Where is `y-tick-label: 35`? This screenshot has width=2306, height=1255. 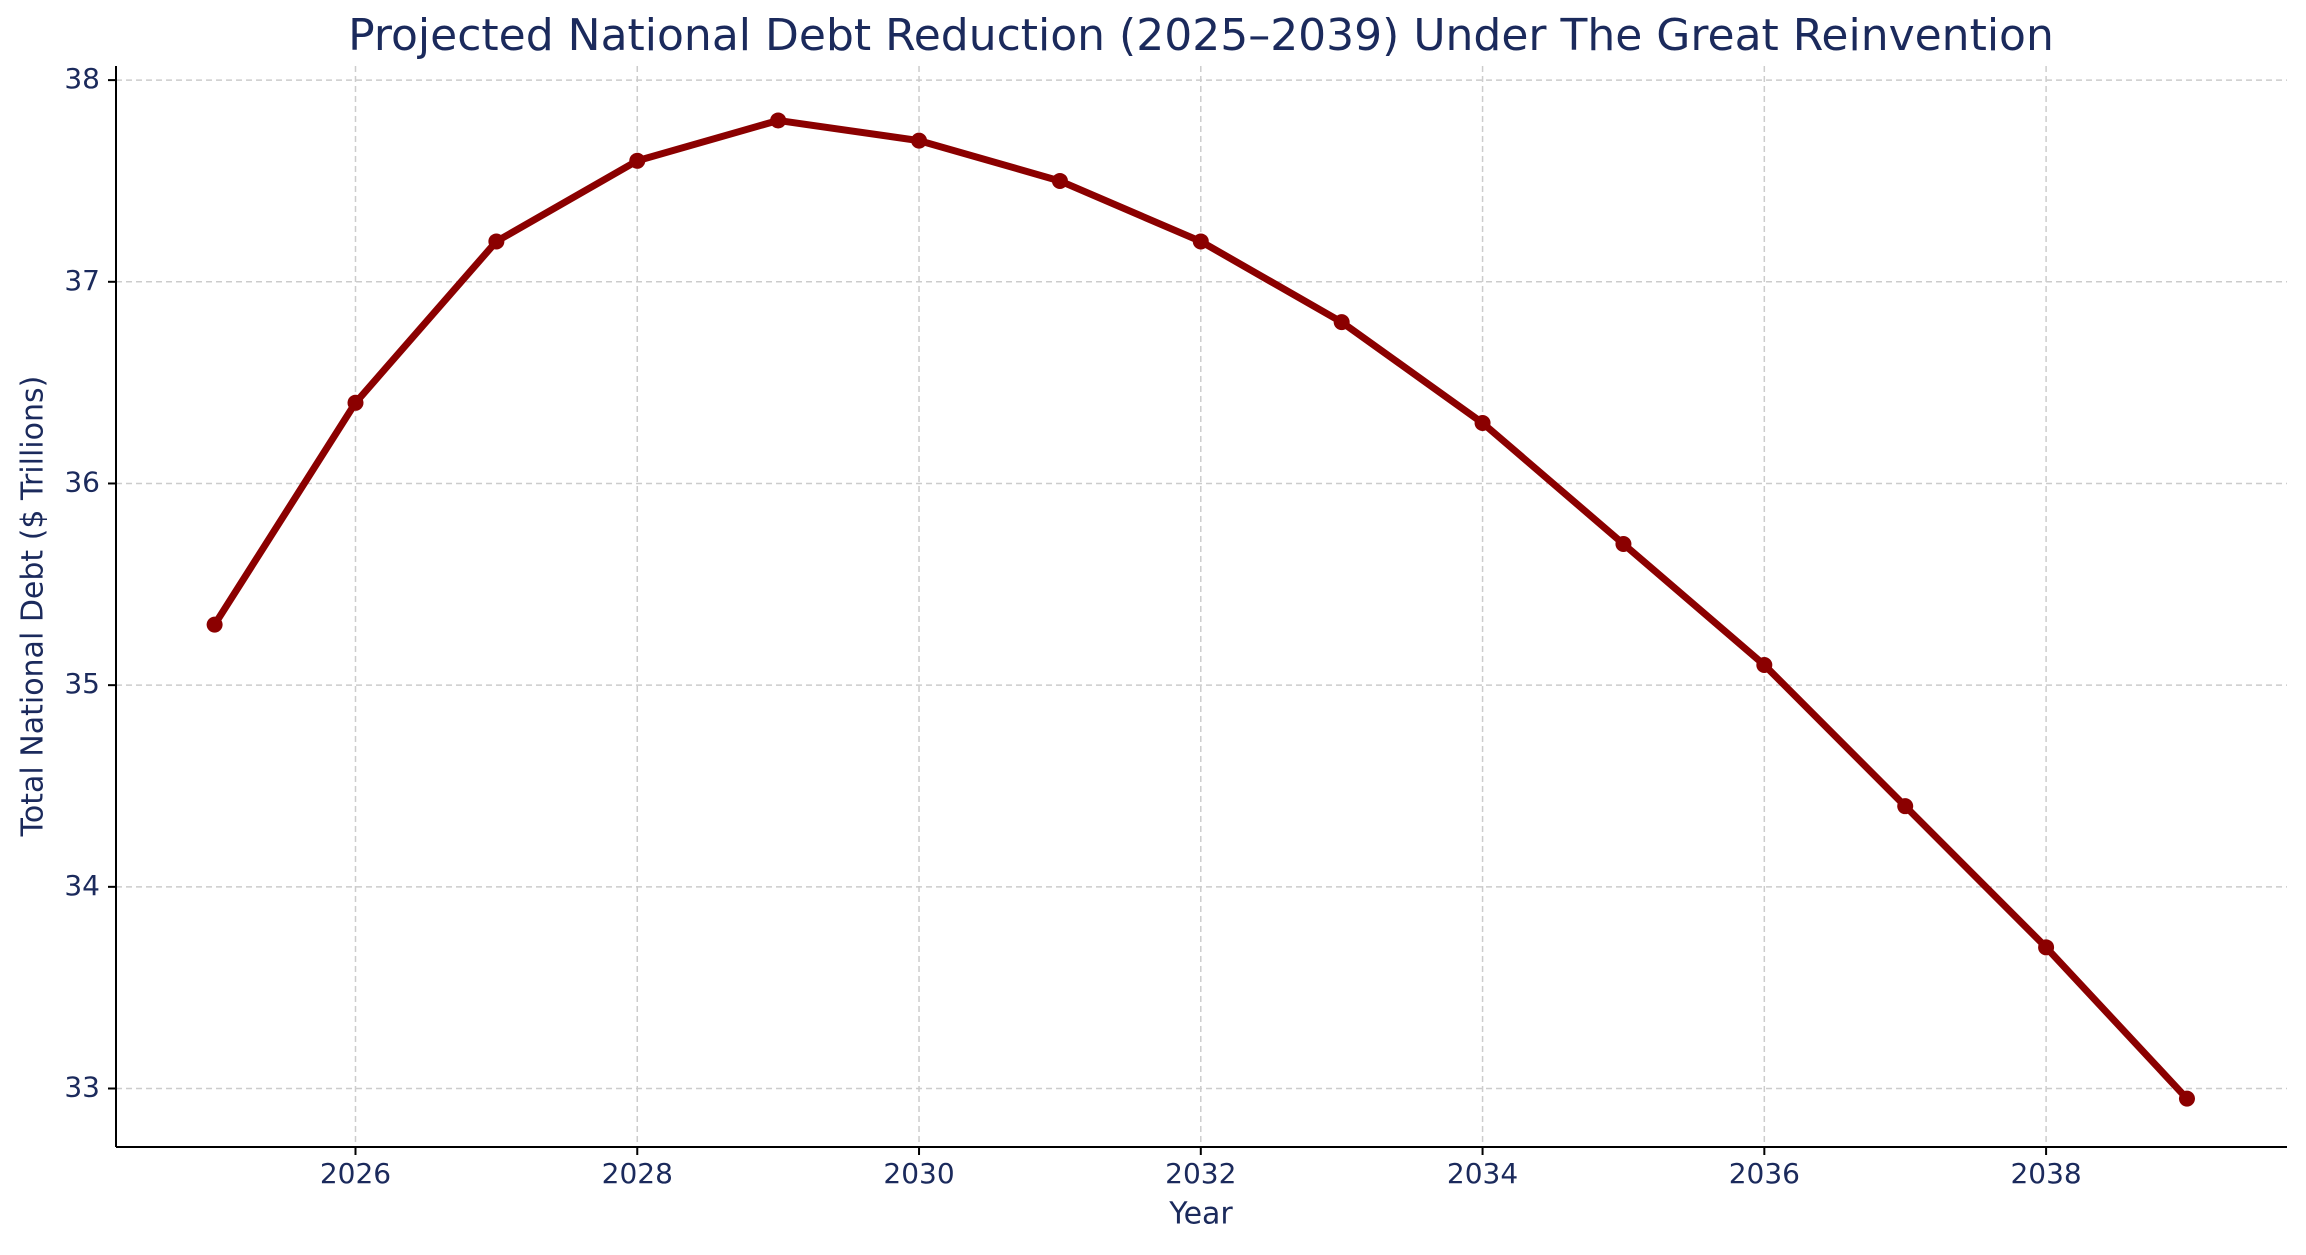
y-tick-label: 35 is located at coordinates (82, 683).